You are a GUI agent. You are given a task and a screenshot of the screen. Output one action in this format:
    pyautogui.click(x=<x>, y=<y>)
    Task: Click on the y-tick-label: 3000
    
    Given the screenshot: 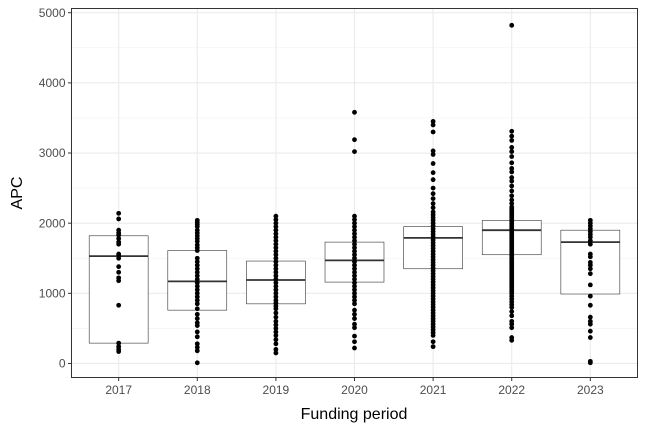 What is the action you would take?
    pyautogui.click(x=52, y=153)
    